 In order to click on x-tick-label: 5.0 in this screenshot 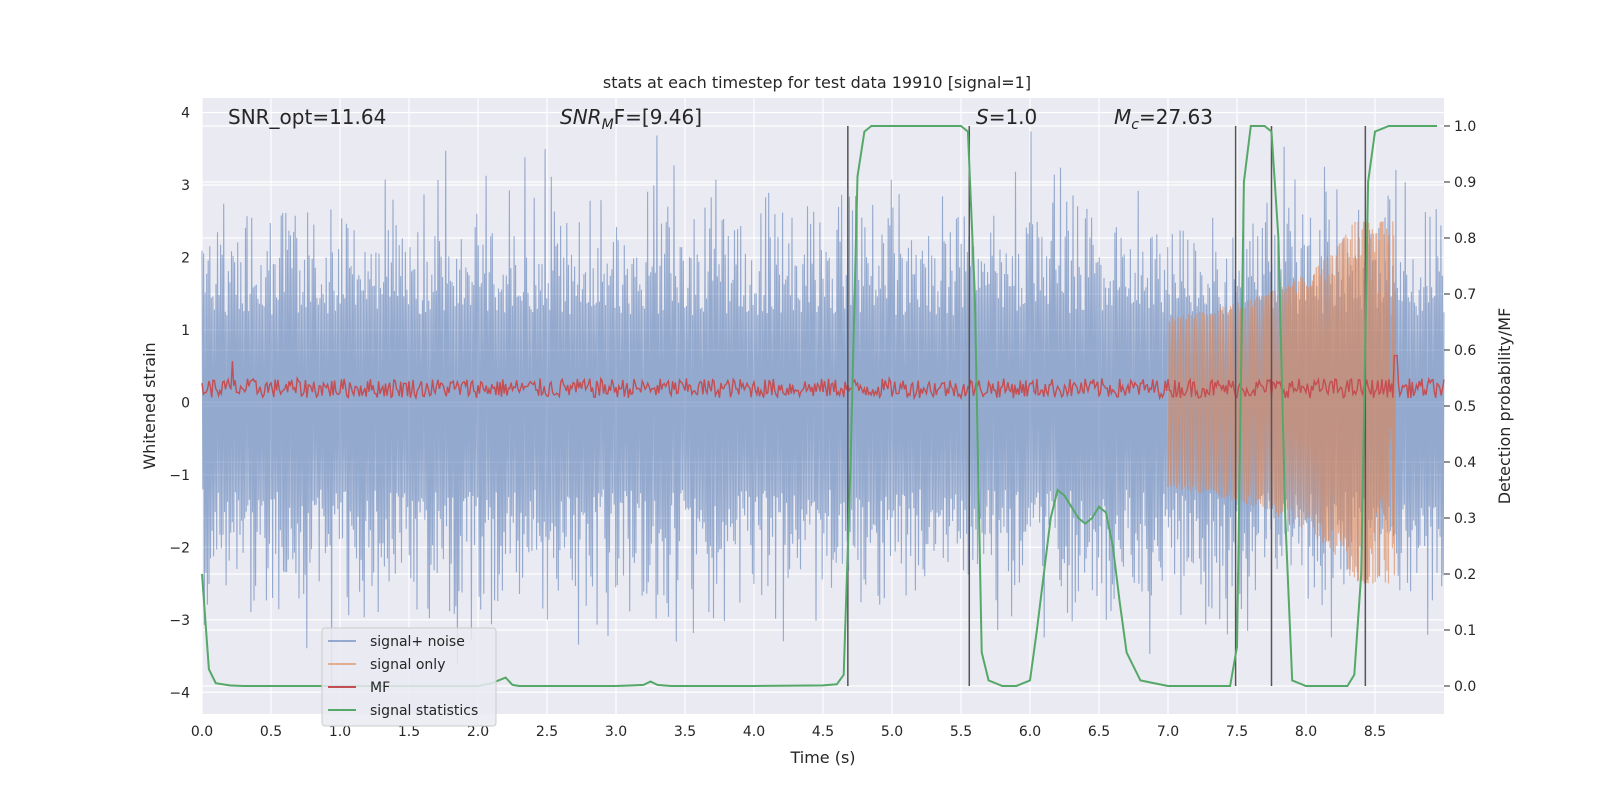, I will do `click(892, 732)`.